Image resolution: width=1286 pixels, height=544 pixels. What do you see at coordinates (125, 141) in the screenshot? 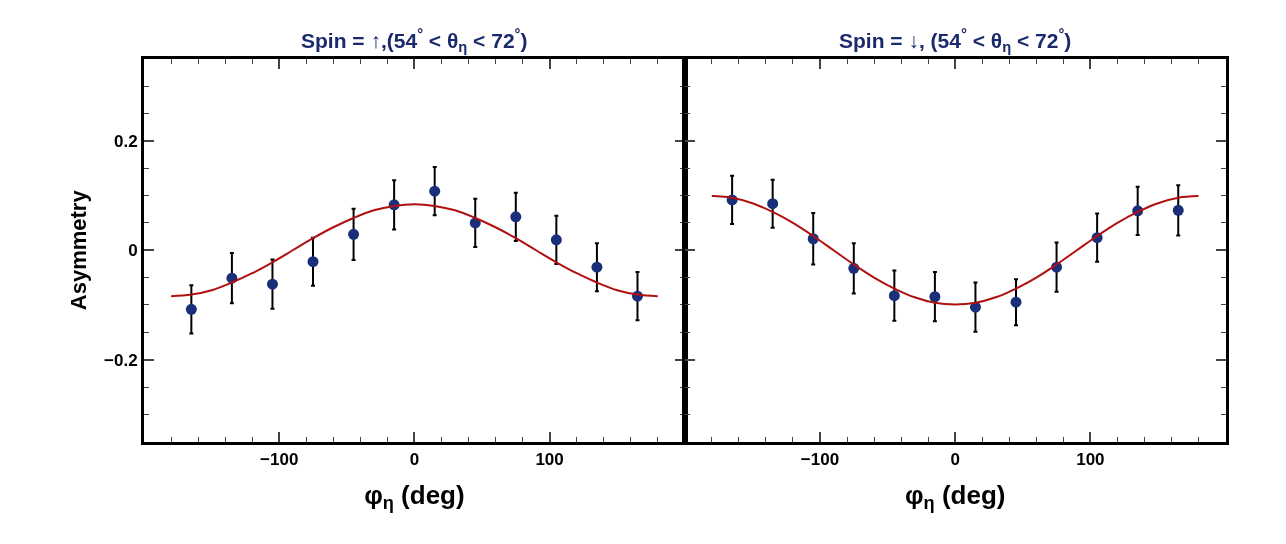
I see `y-tick-label: 0.2` at bounding box center [125, 141].